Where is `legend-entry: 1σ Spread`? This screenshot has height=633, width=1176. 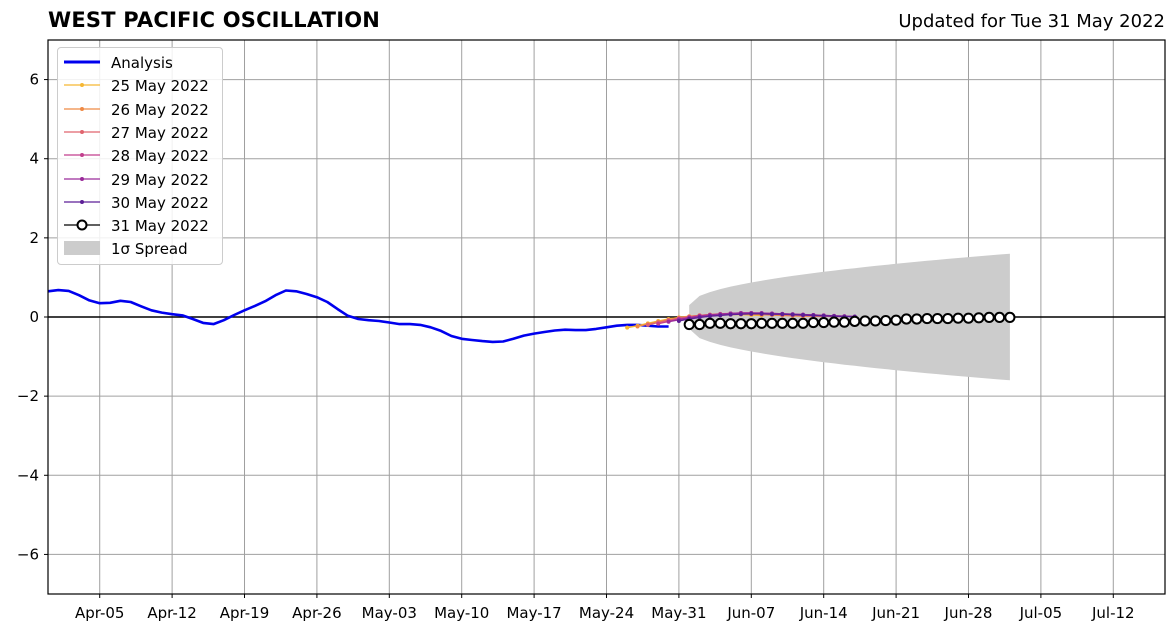 legend-entry: 1σ Spread is located at coordinates (141, 248).